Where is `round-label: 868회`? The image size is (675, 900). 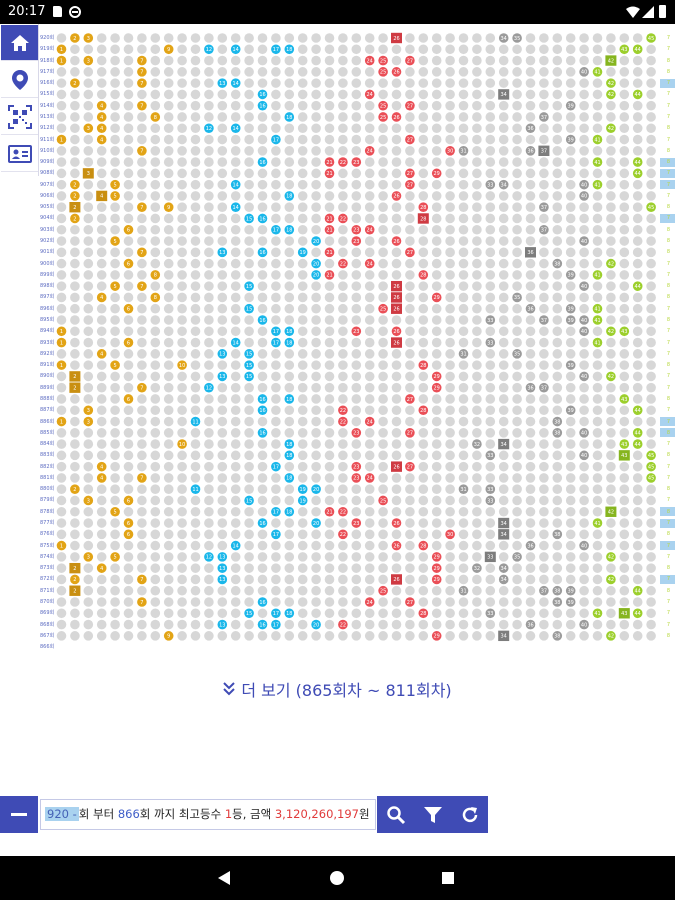 round-label: 868회 is located at coordinates (47, 624).